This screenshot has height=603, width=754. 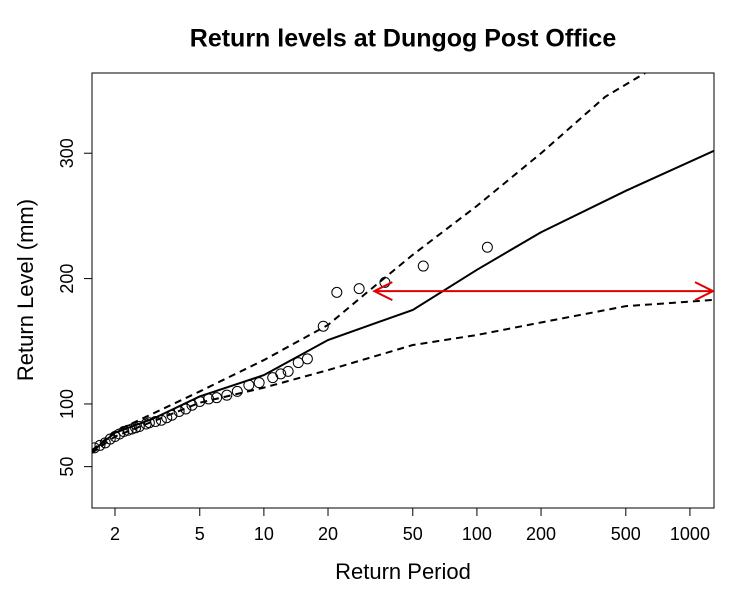 I want to click on x-tick-label: 5, so click(x=200, y=534).